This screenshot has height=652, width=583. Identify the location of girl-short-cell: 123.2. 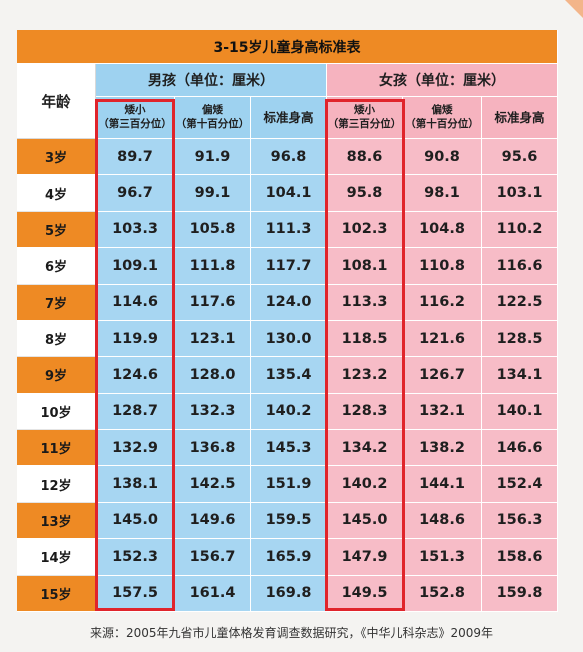
(365, 375).